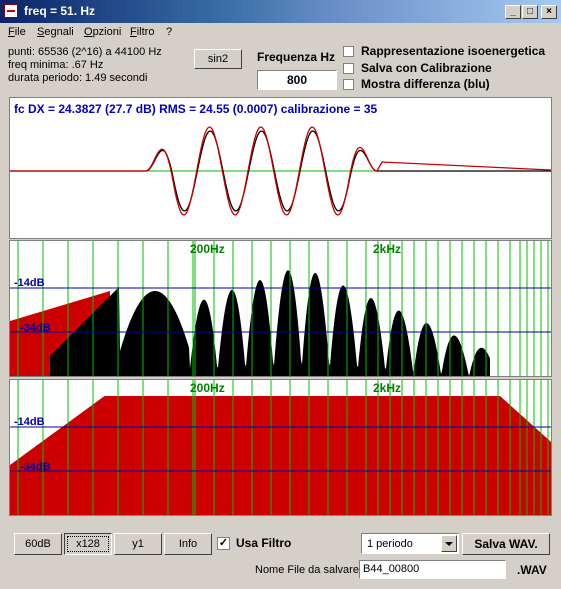 This screenshot has width=561, height=589. I want to click on period-select-value: 1 periodo, so click(390, 544).